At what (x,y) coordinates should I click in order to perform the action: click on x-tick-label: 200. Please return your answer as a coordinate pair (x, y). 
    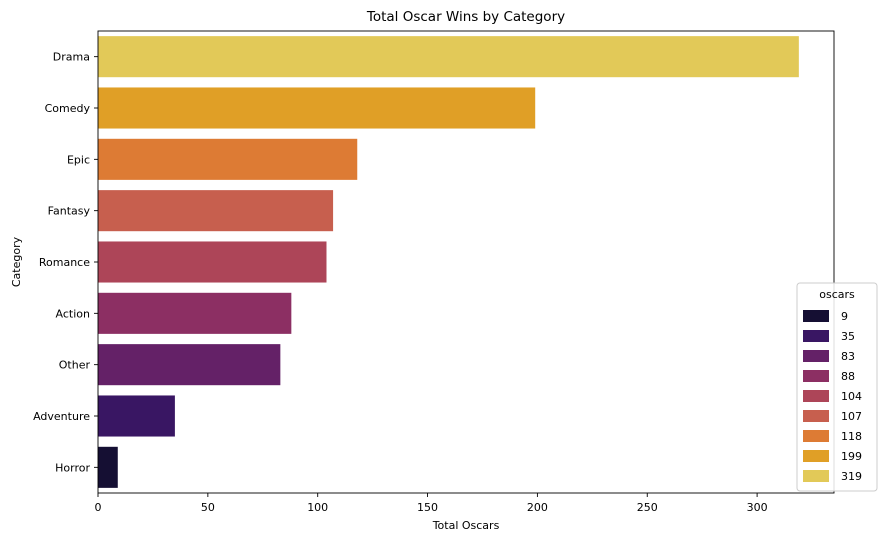
    Looking at the image, I should click on (537, 507).